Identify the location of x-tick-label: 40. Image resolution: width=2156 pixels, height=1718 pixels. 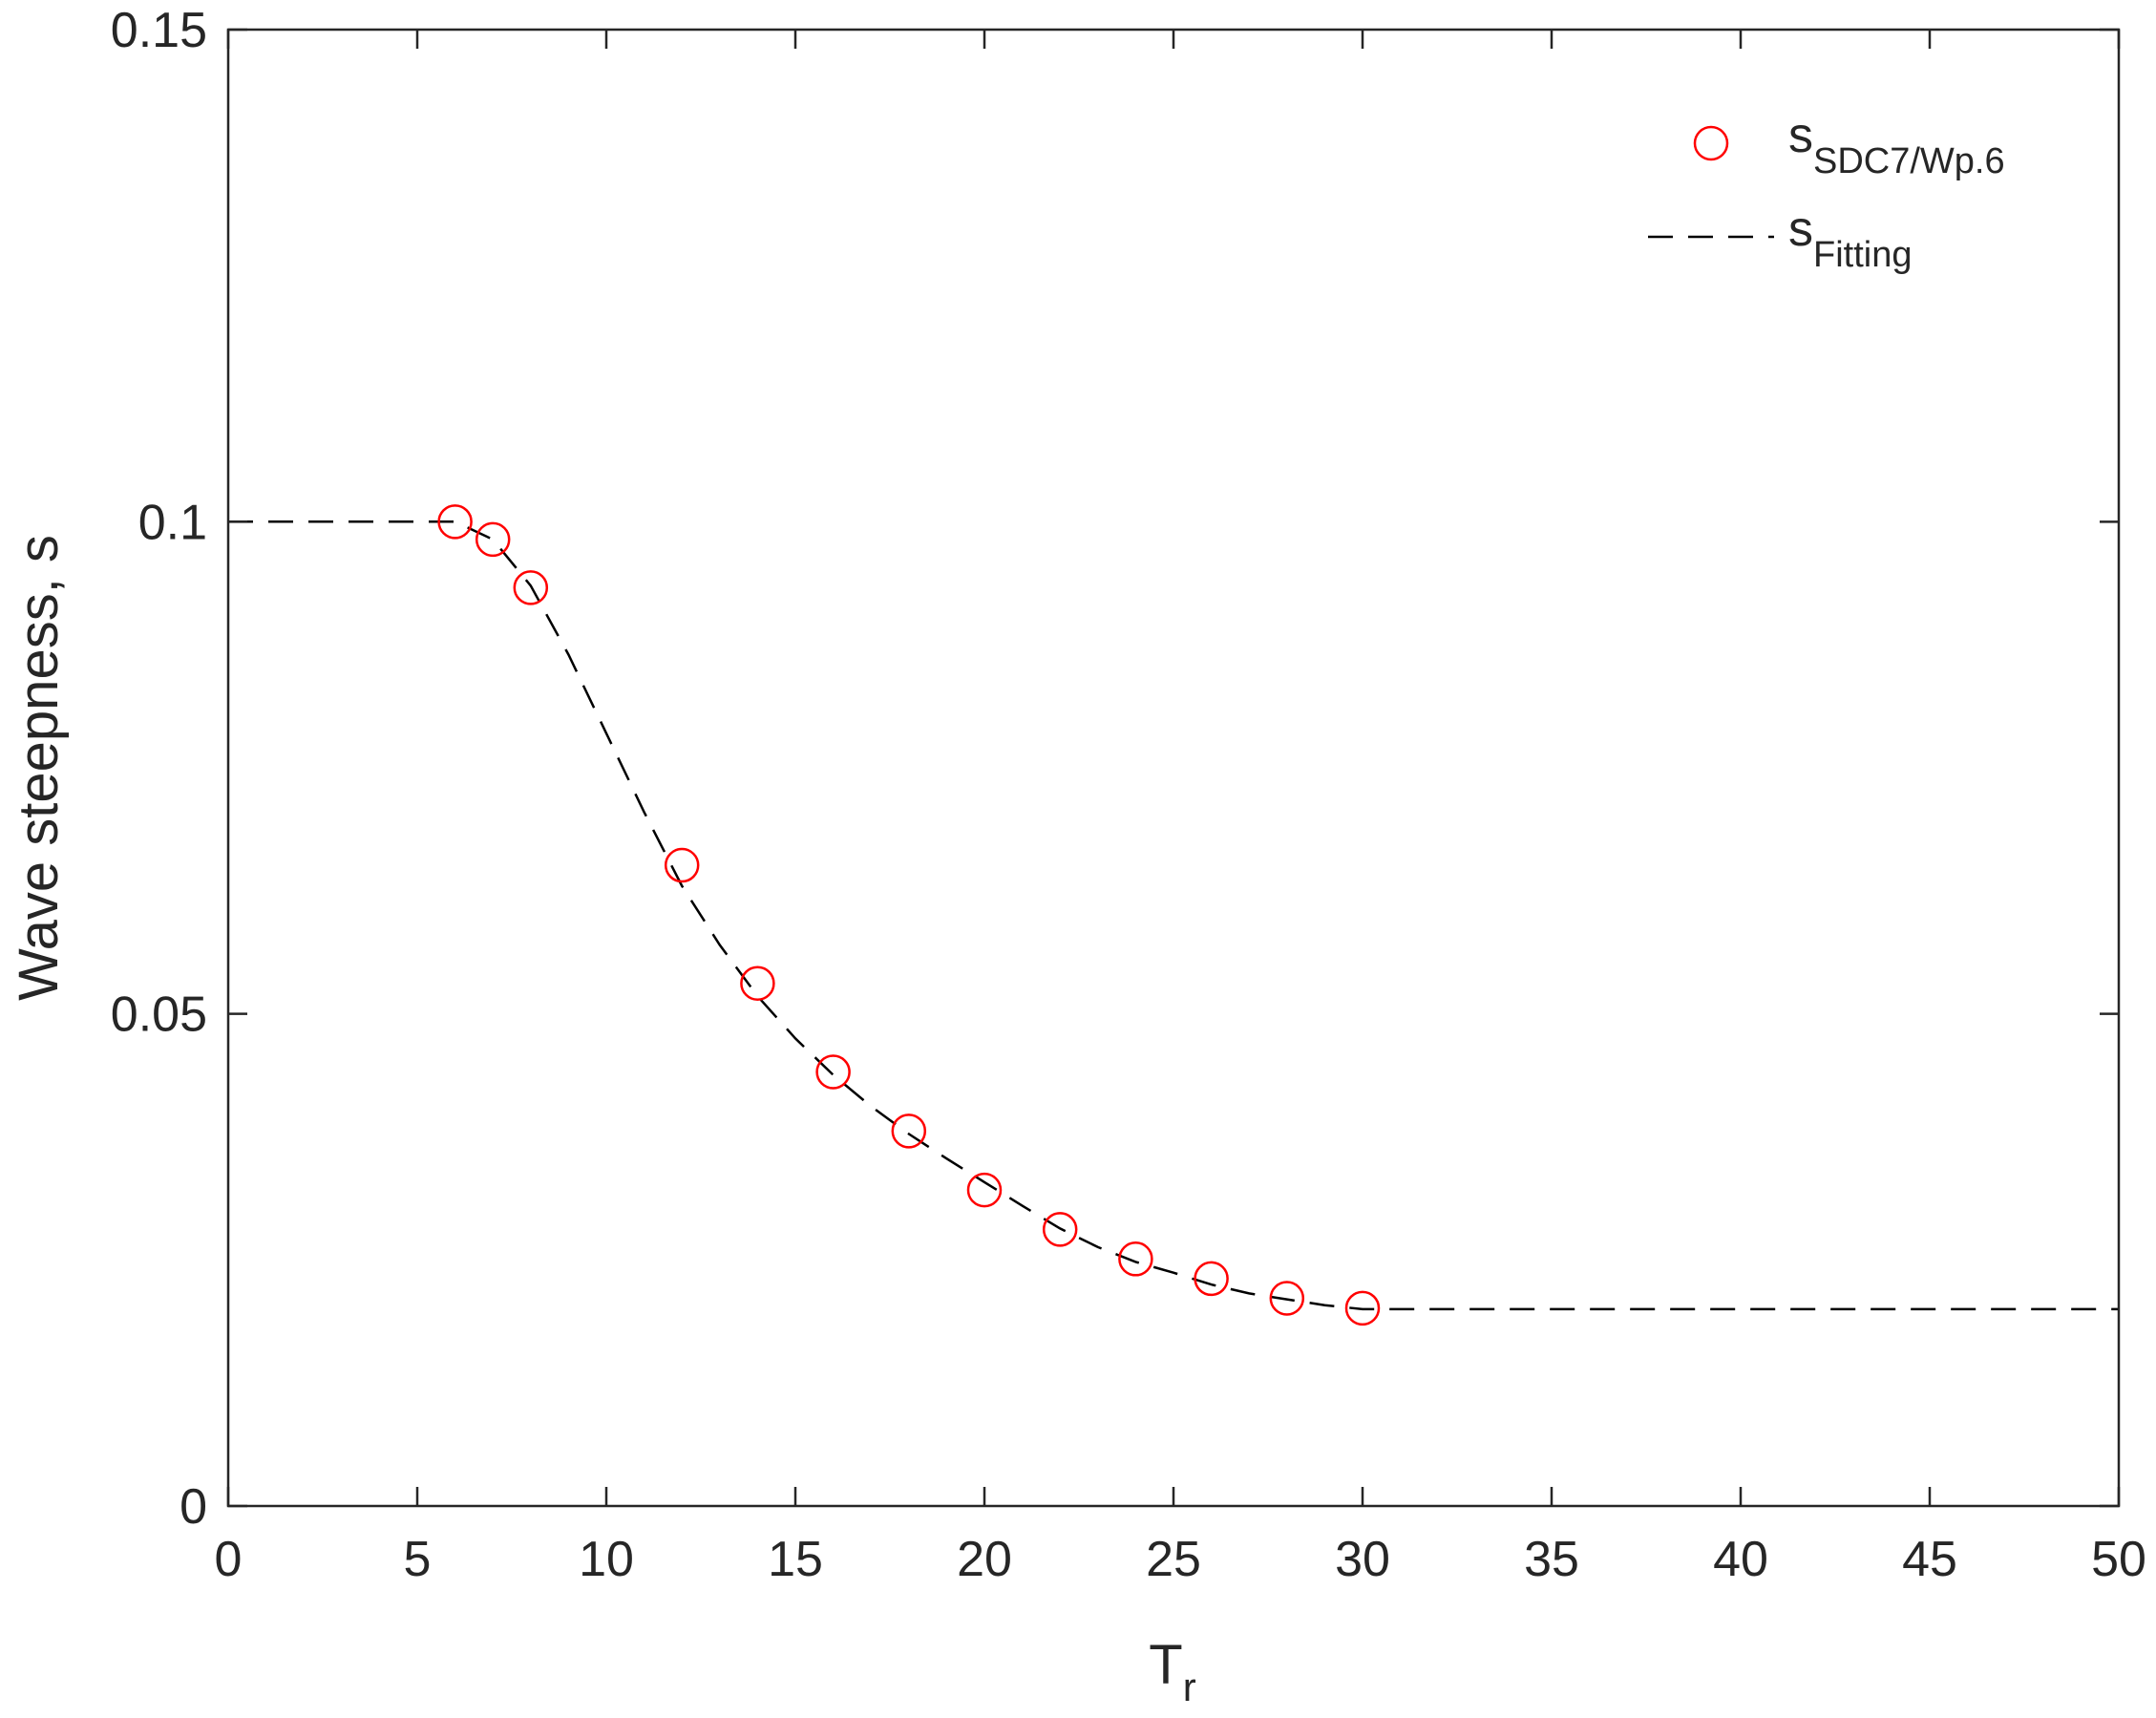
(1741, 1560).